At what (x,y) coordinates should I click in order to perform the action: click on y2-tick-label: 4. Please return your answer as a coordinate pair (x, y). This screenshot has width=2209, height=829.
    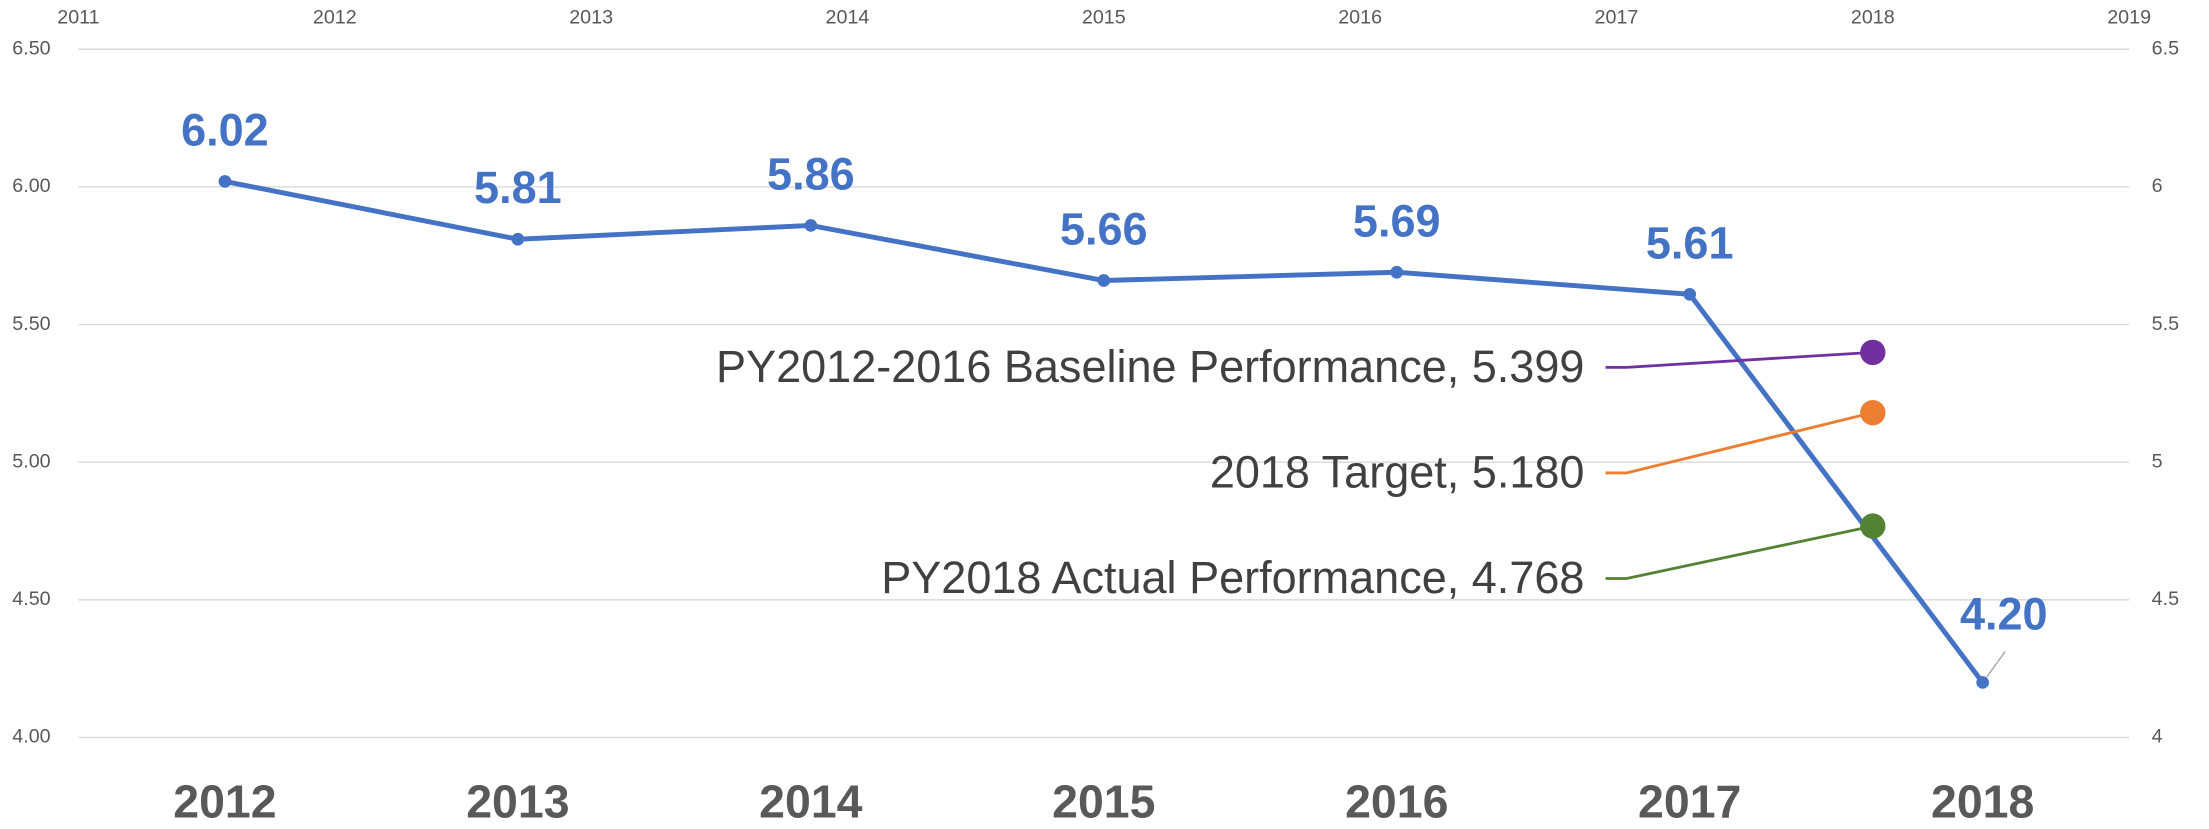
    Looking at the image, I should click on (2157, 737).